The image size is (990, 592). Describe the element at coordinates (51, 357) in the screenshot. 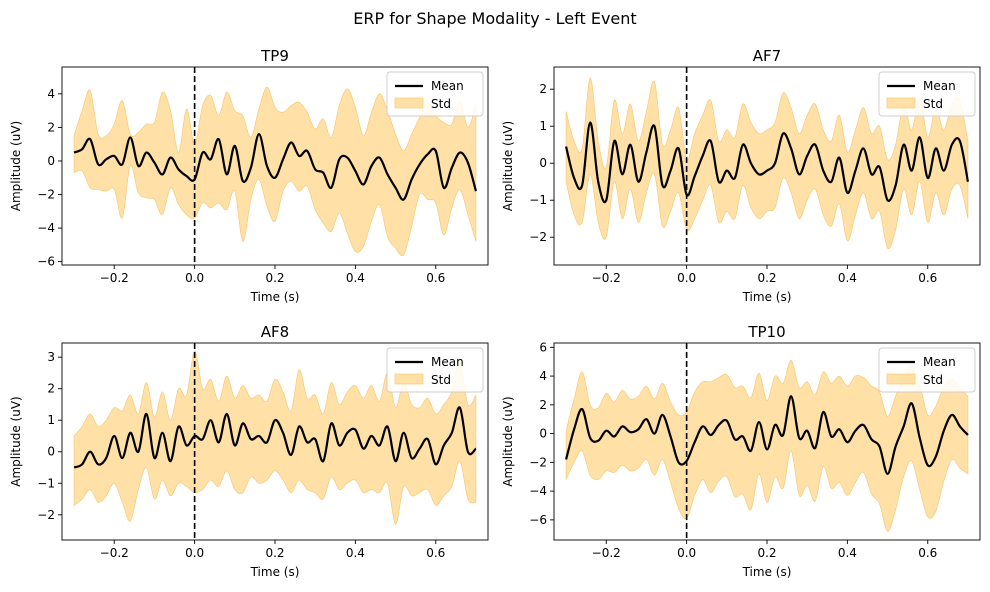

I see `y-tick-label: 3` at that location.